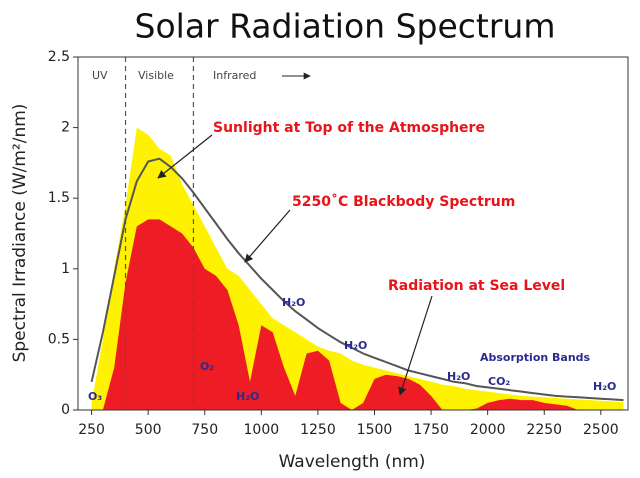  I want to click on absorption-label: O₂, so click(207, 366).